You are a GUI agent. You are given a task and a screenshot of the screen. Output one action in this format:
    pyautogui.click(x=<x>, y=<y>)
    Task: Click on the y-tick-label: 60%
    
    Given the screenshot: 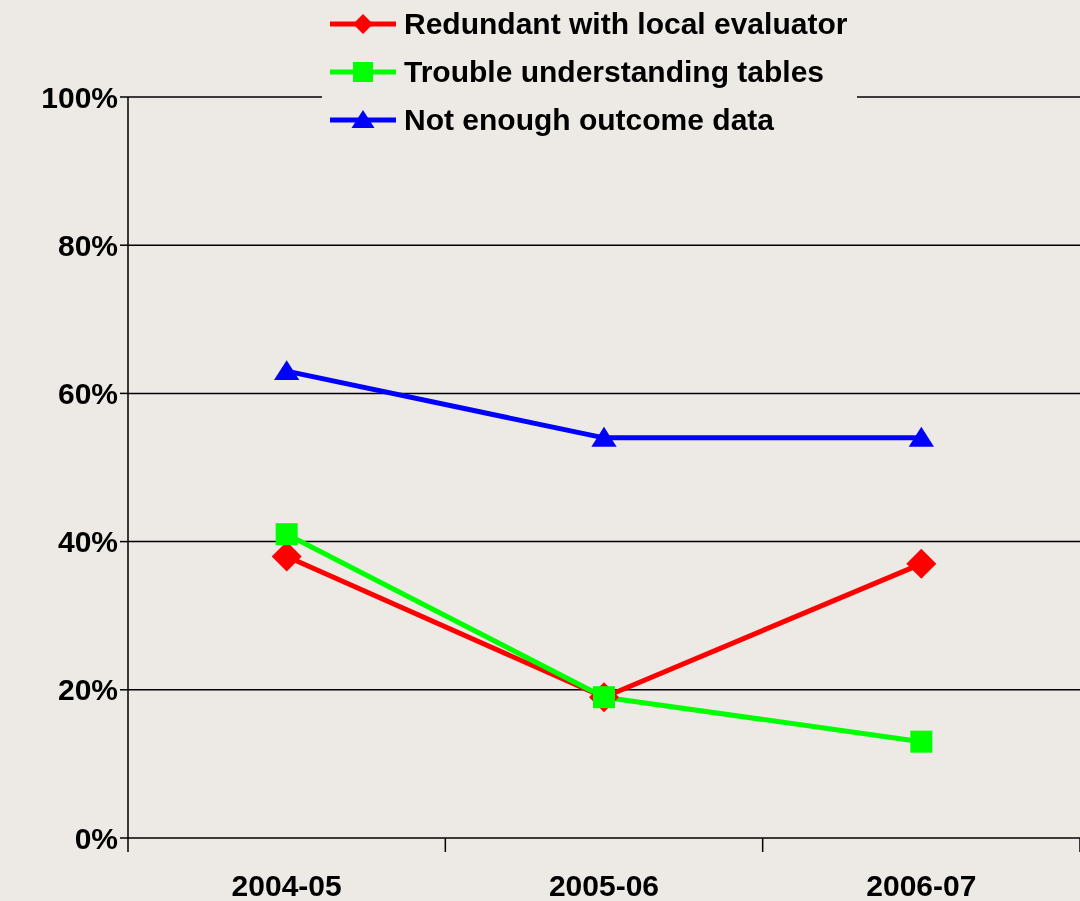 What is the action you would take?
    pyautogui.click(x=87, y=394)
    